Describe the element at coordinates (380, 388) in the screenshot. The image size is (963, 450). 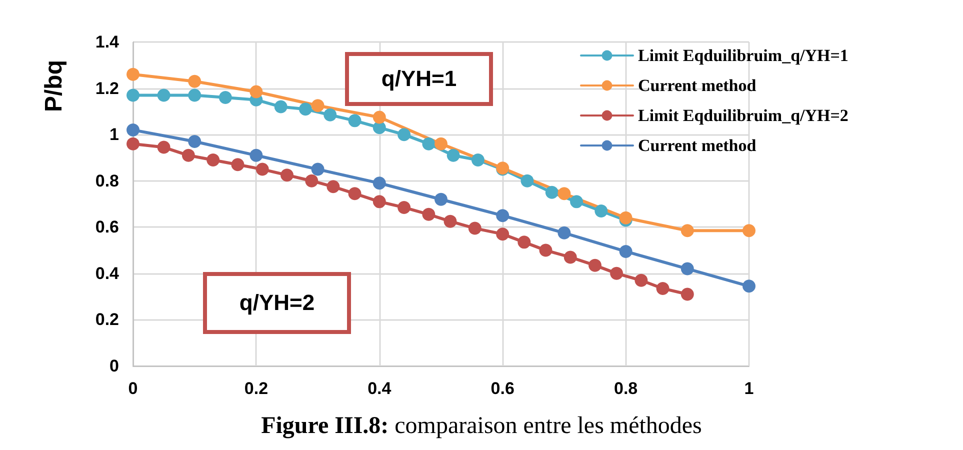
I see `x-tick-label: 0.4` at that location.